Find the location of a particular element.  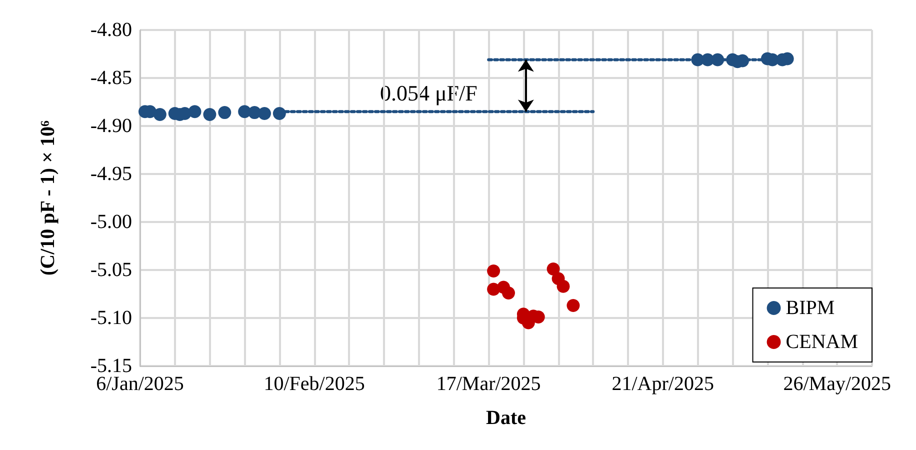

y-tick-label: -5.10 is located at coordinates (111, 318).